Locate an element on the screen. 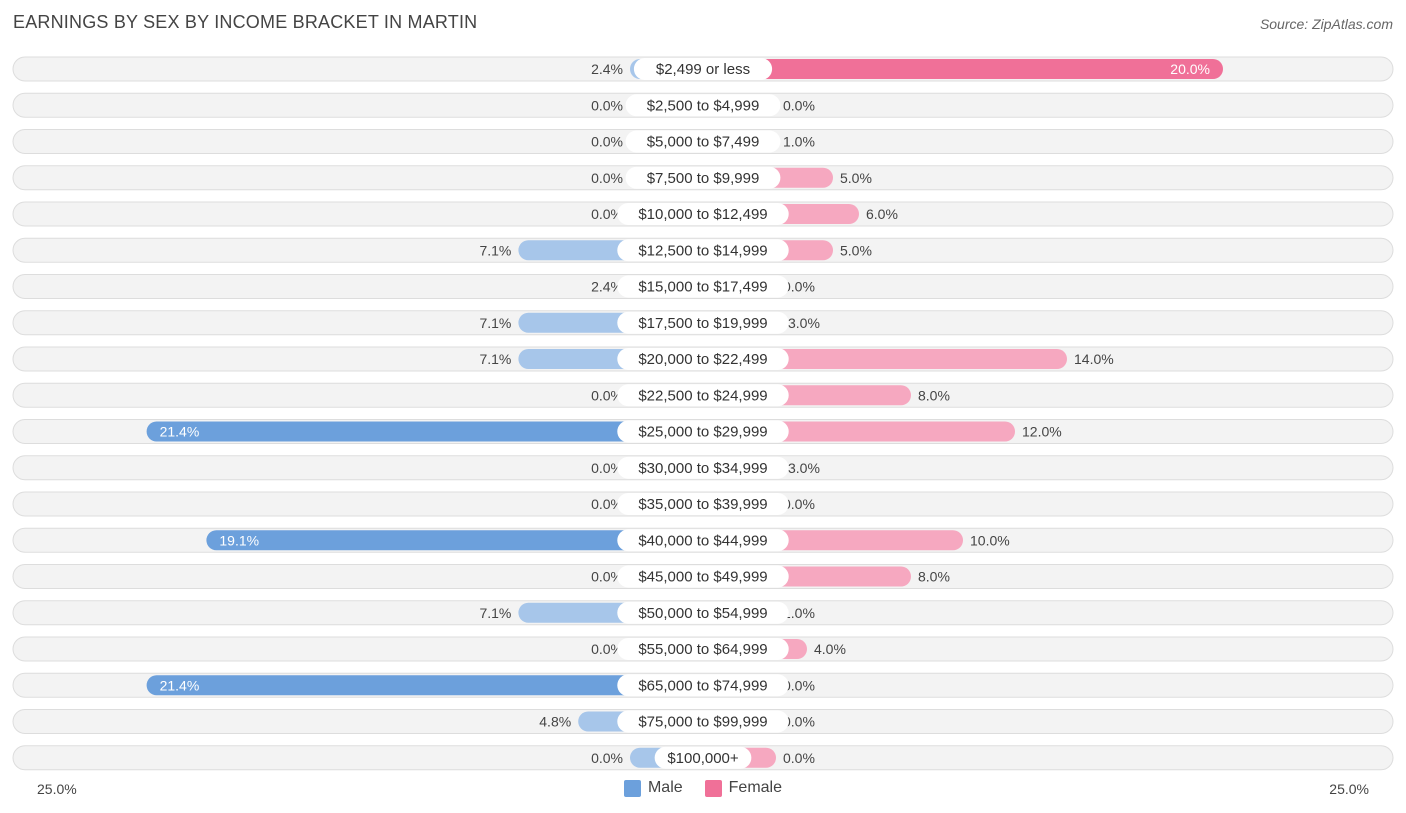 The image size is (1406, 813). category-label: $55,000 to $64,999 is located at coordinates (702, 649).